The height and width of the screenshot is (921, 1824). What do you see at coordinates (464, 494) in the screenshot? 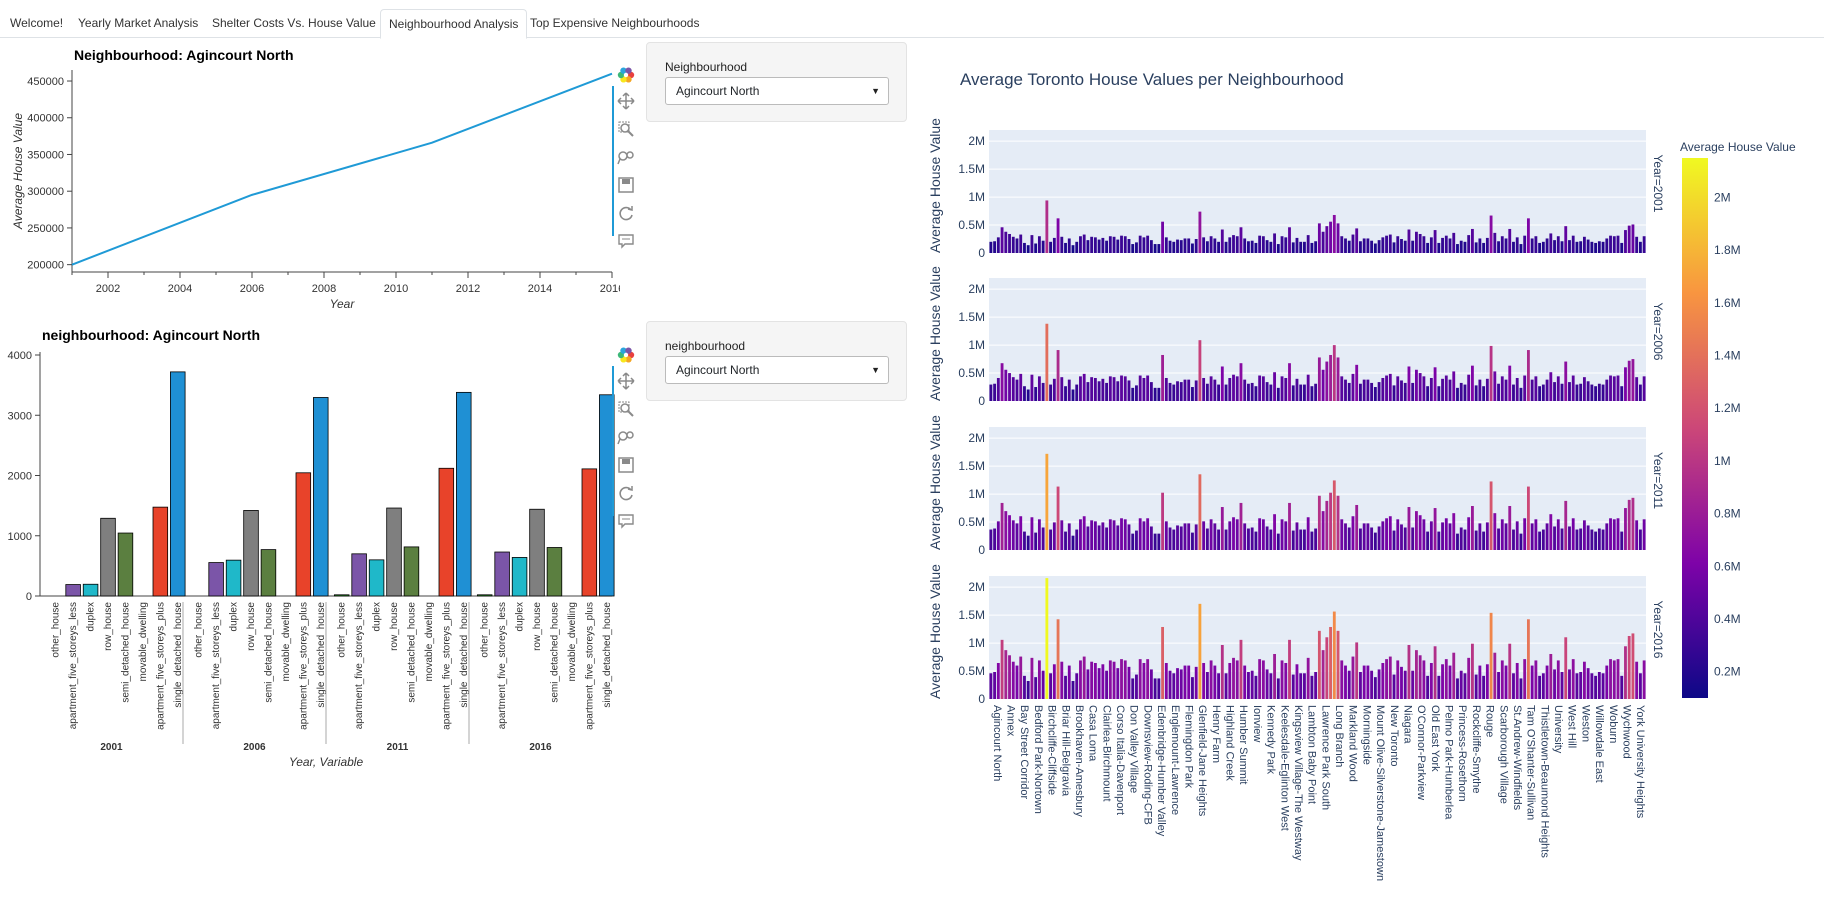
I see `bar-single_detached_house` at bounding box center [464, 494].